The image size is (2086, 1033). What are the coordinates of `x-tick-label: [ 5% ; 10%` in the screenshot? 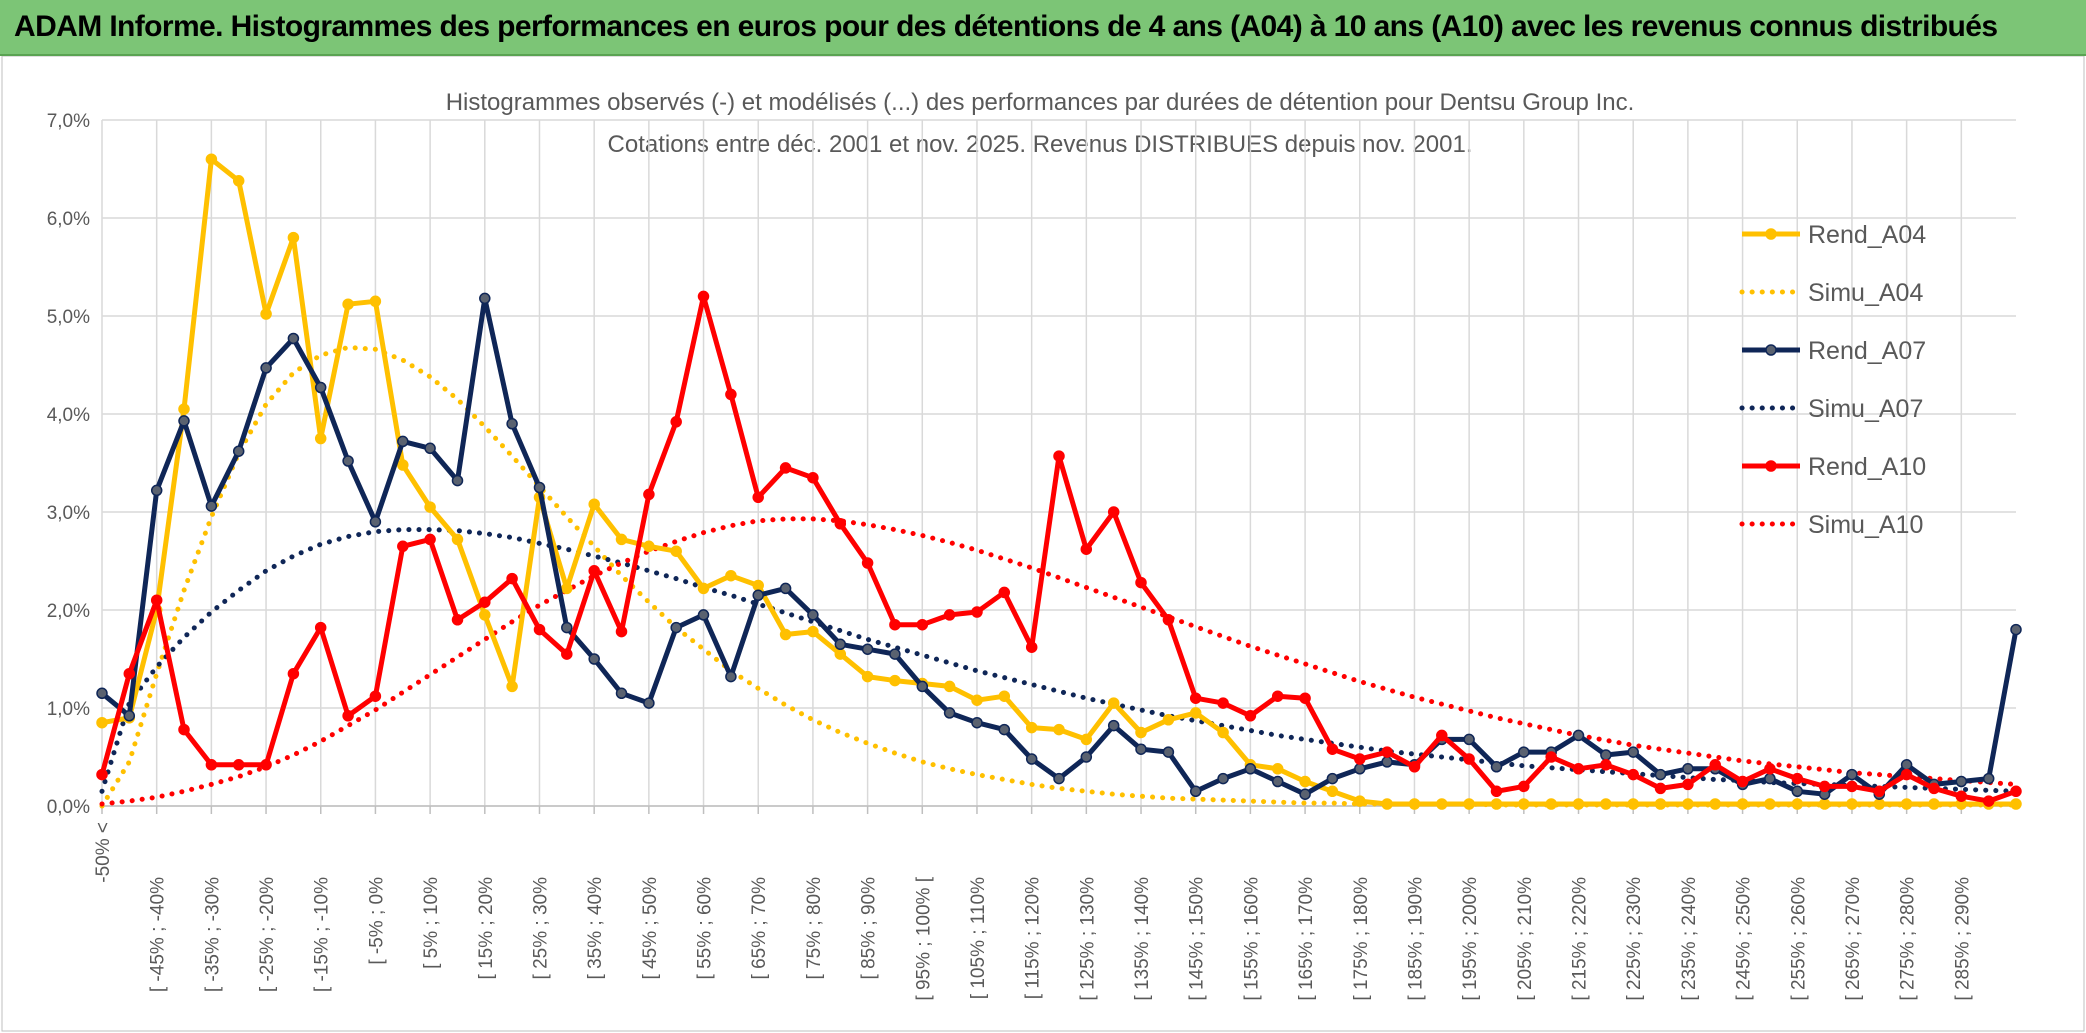 It's located at (431, 923).